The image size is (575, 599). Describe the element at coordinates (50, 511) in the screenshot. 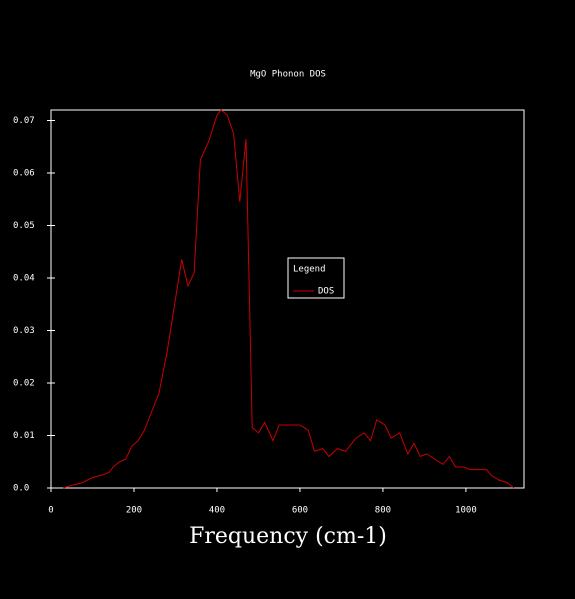

I see `x-tick-label: 0` at that location.